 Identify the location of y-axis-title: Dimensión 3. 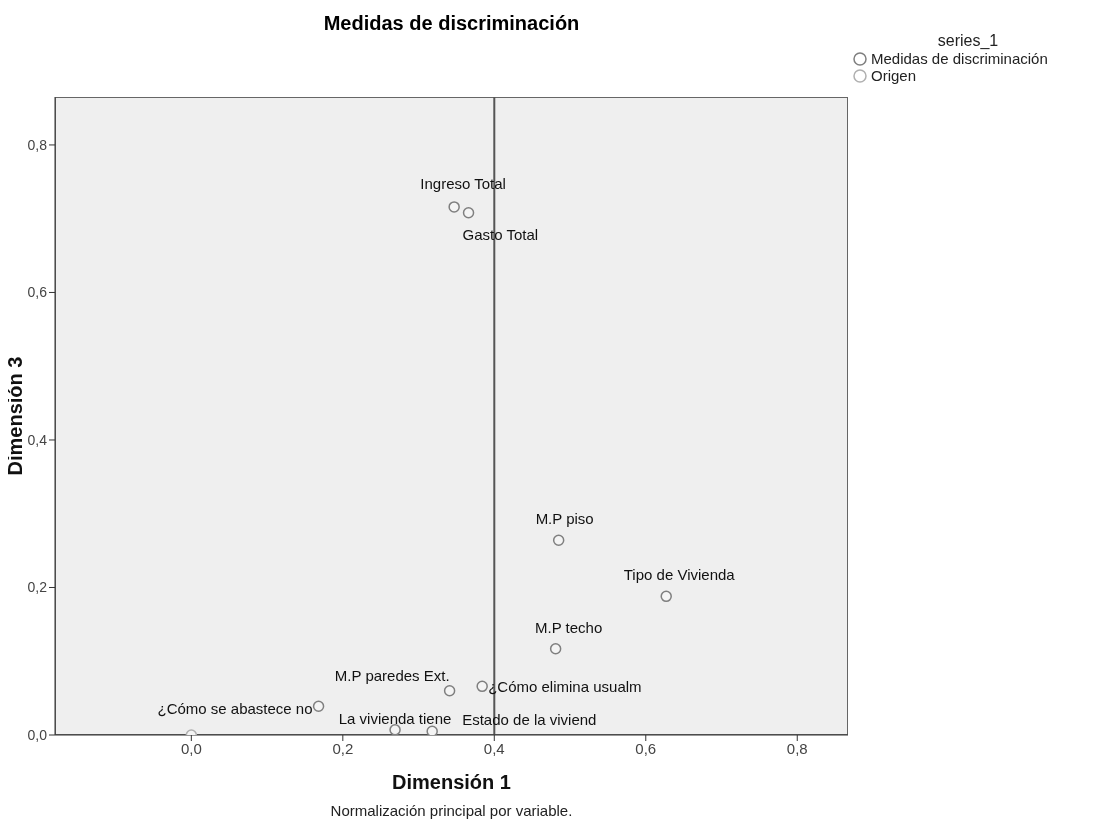
(15, 416).